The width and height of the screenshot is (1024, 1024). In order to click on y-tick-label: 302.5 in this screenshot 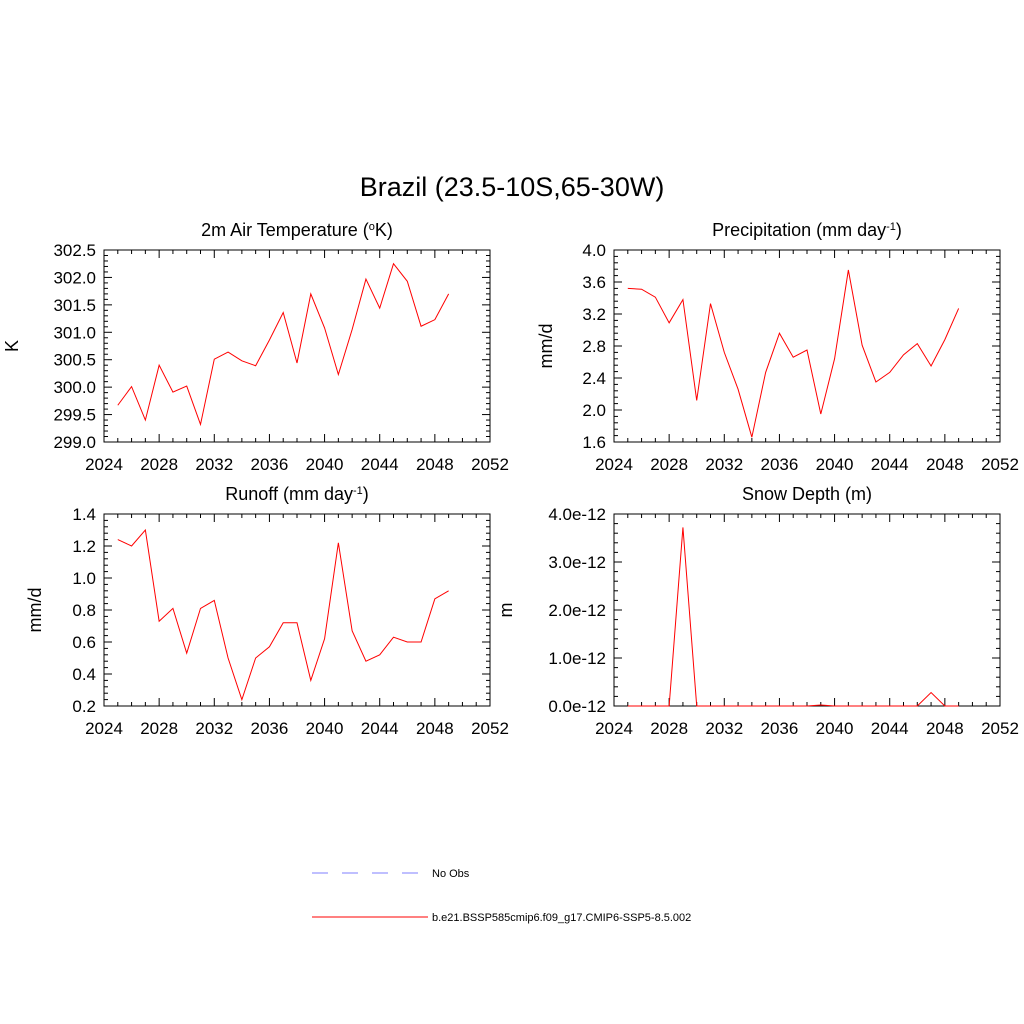, I will do `click(74, 250)`.